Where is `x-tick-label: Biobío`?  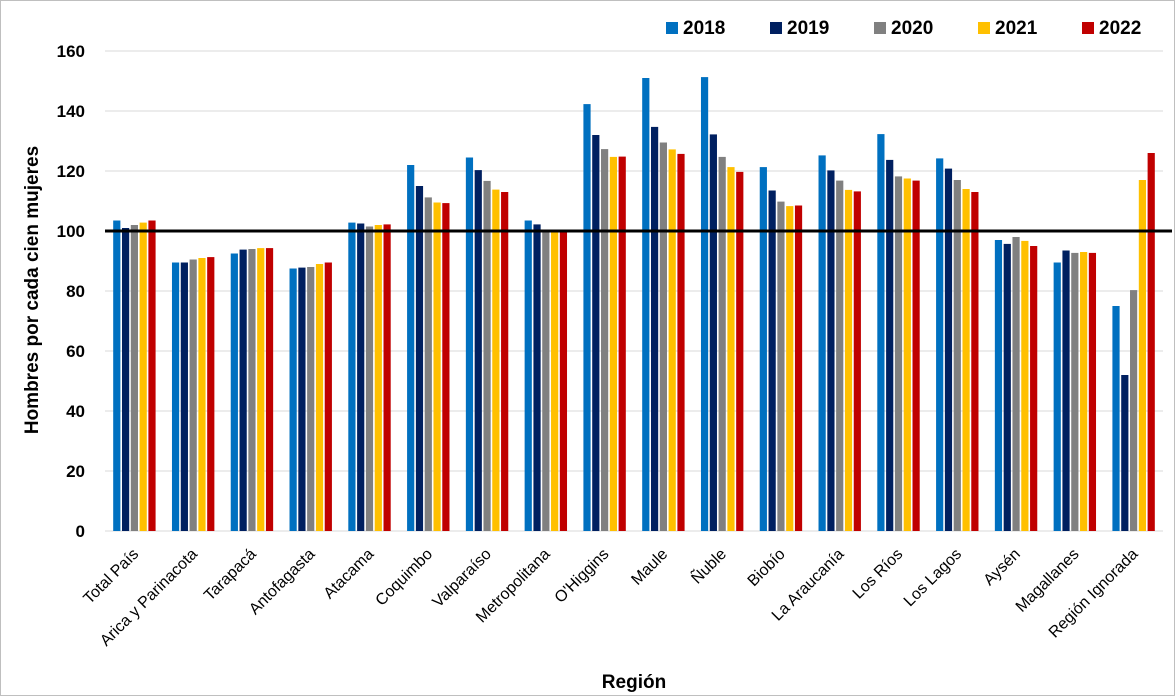 x-tick-label: Biobío is located at coordinates (767, 568).